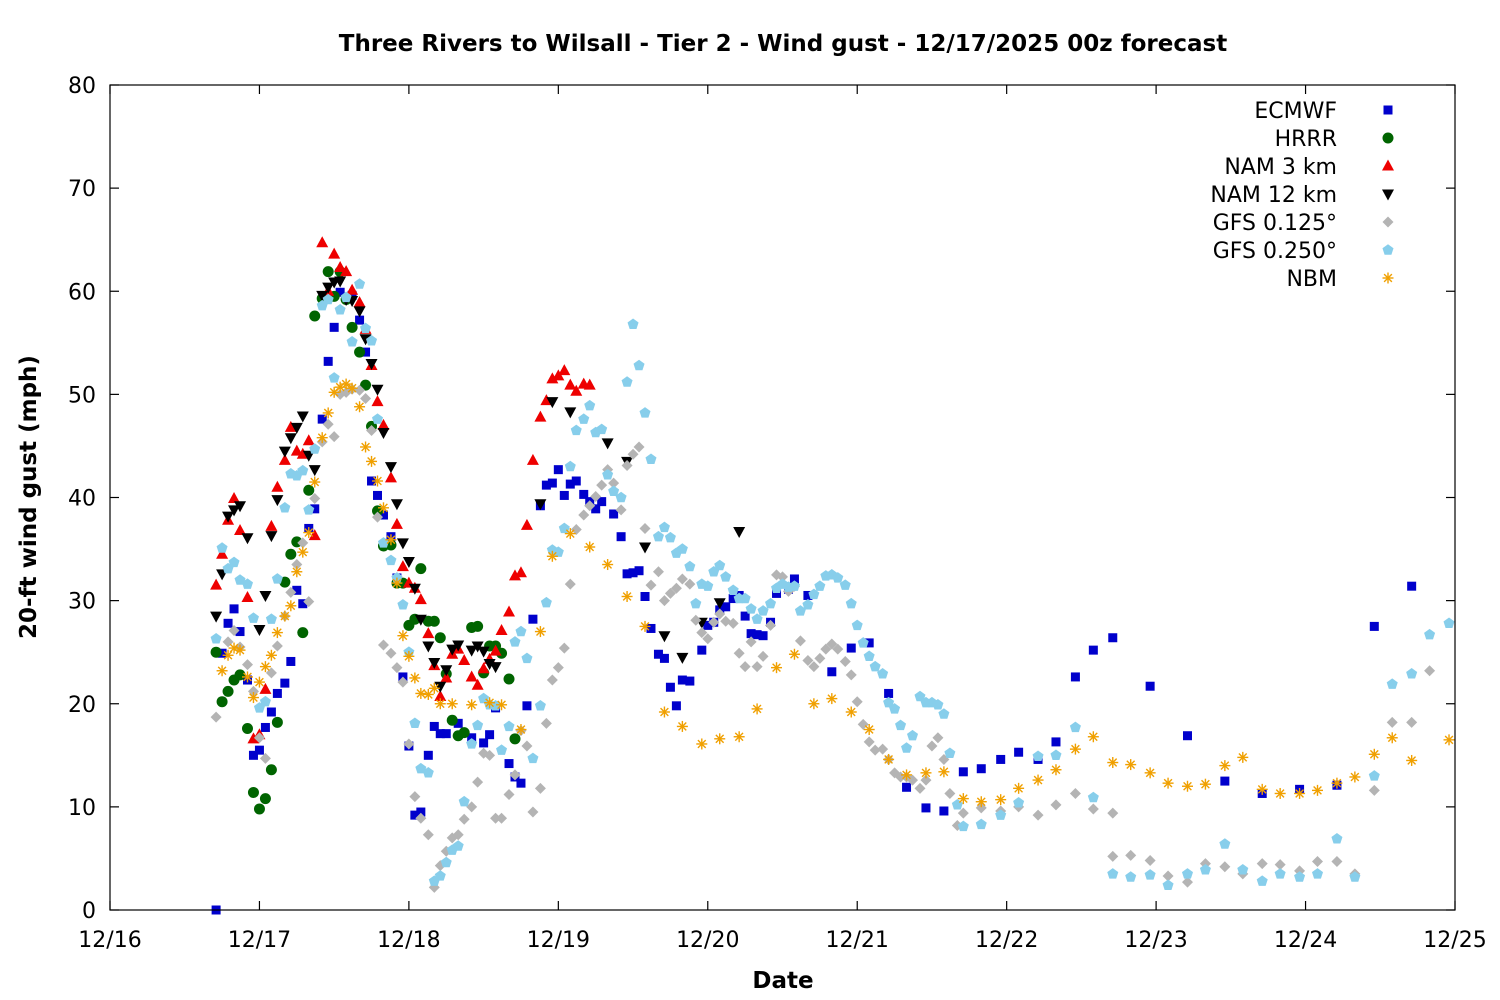 This screenshot has height=1000, width=1500. Describe the element at coordinates (1302, 195) in the screenshot. I see `legend-item: NAM 12 km` at that location.